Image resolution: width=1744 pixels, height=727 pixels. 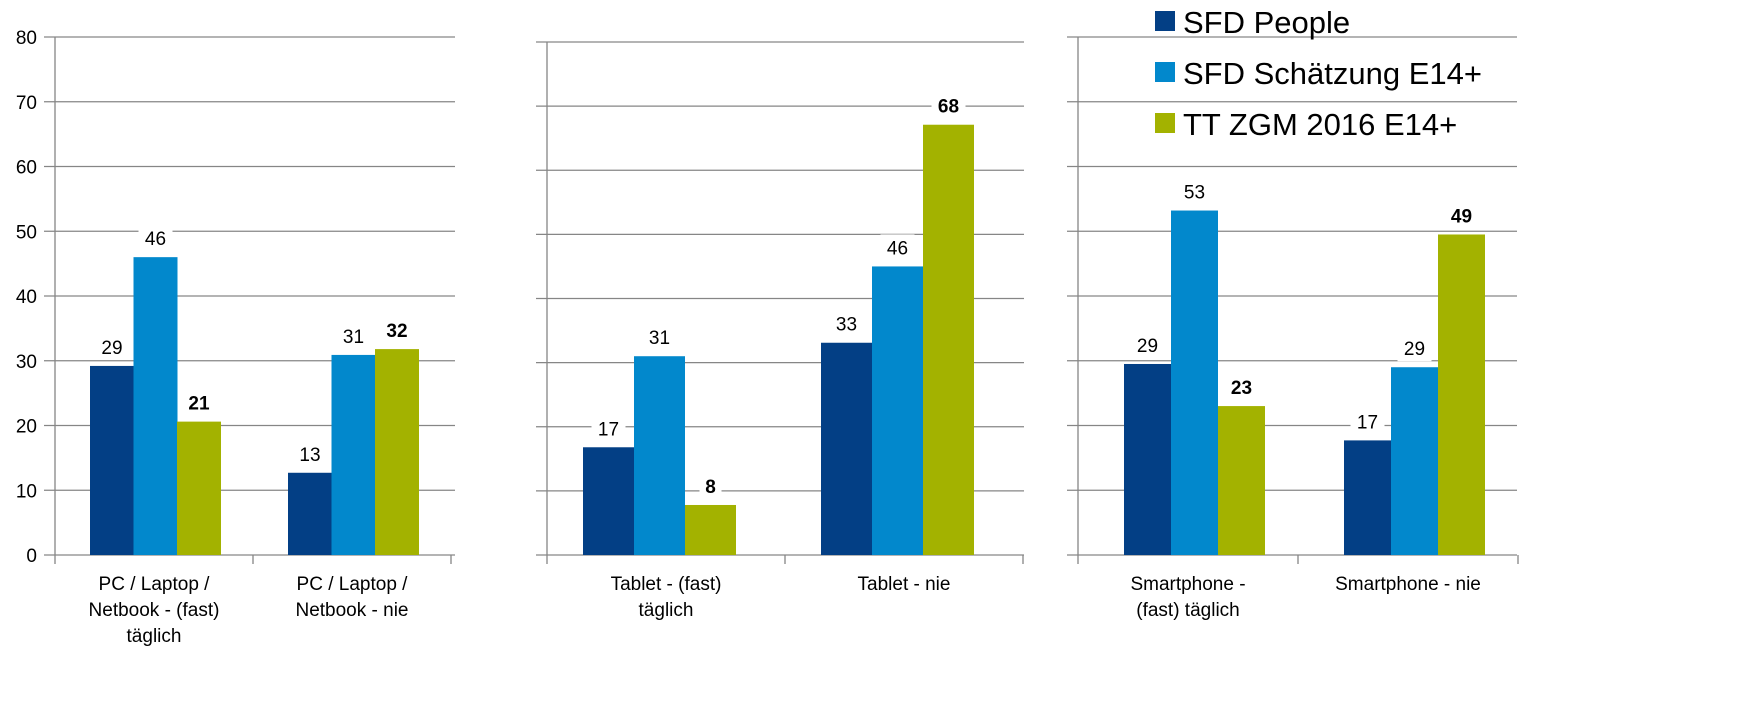 I want to click on legend-label: SFD Schätzung E14+, so click(x=1332, y=73).